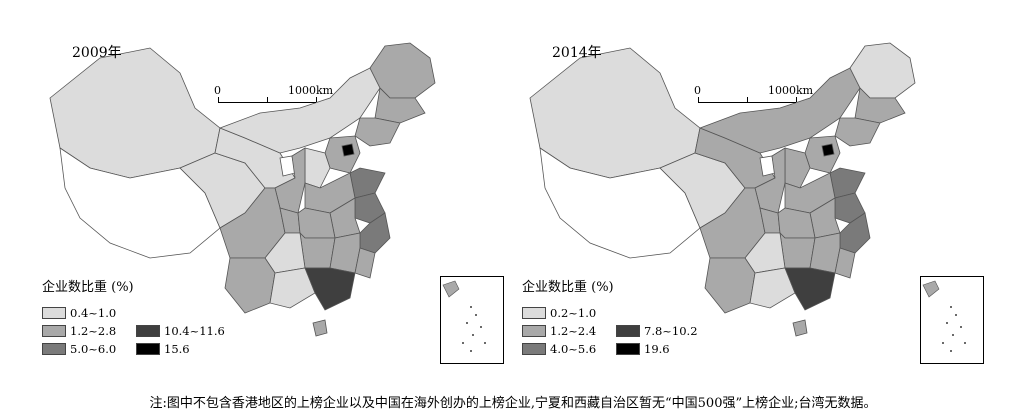 The image size is (1026, 419). I want to click on legend-item: 4.0~5.6, so click(559, 349).